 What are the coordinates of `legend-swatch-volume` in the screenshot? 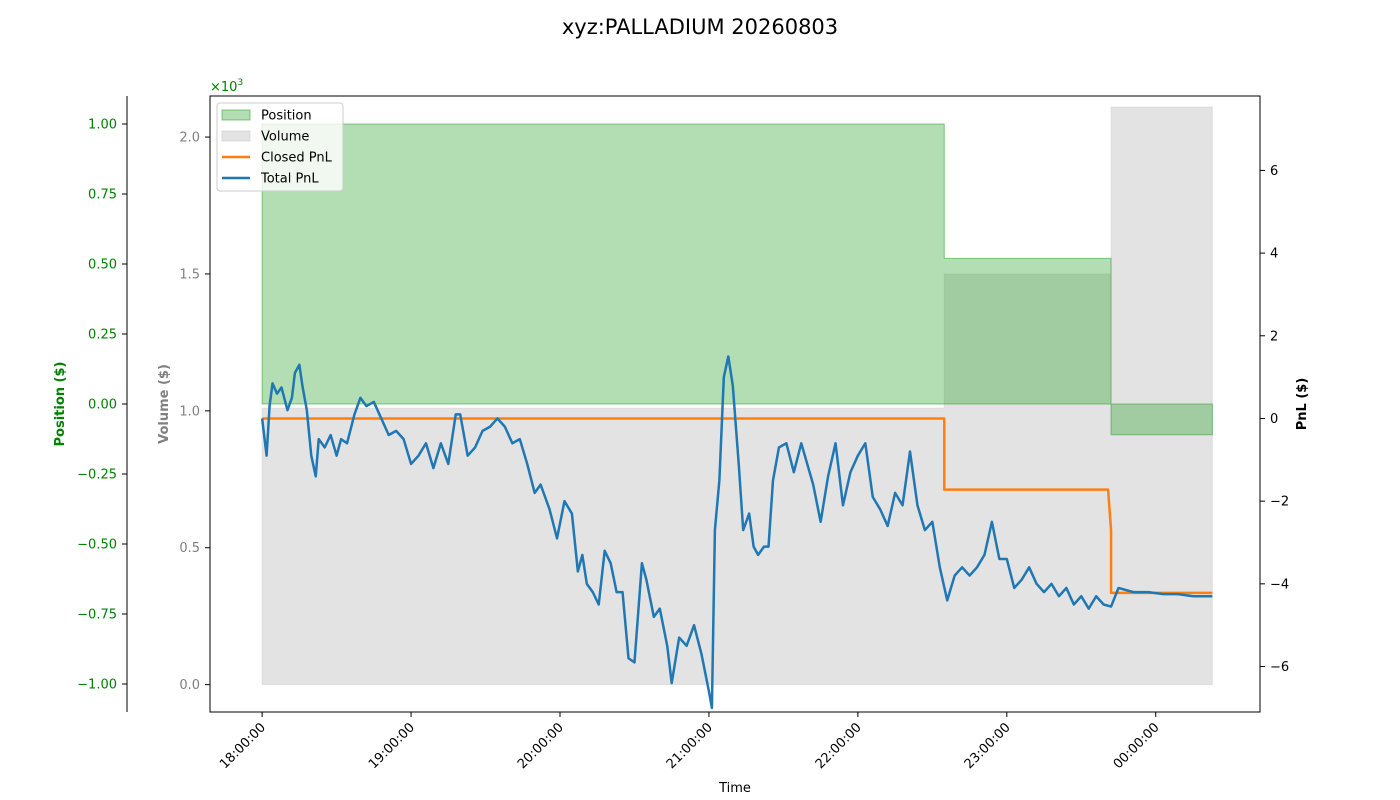 It's located at (236, 136).